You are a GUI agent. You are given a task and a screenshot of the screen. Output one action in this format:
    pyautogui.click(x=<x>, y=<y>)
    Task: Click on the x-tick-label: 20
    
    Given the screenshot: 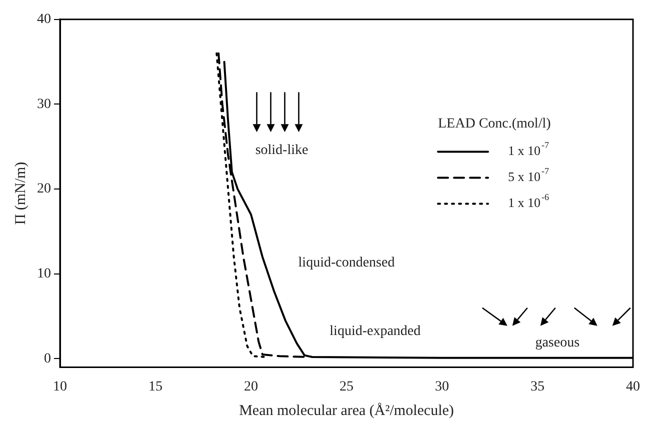 What is the action you would take?
    pyautogui.click(x=251, y=386)
    